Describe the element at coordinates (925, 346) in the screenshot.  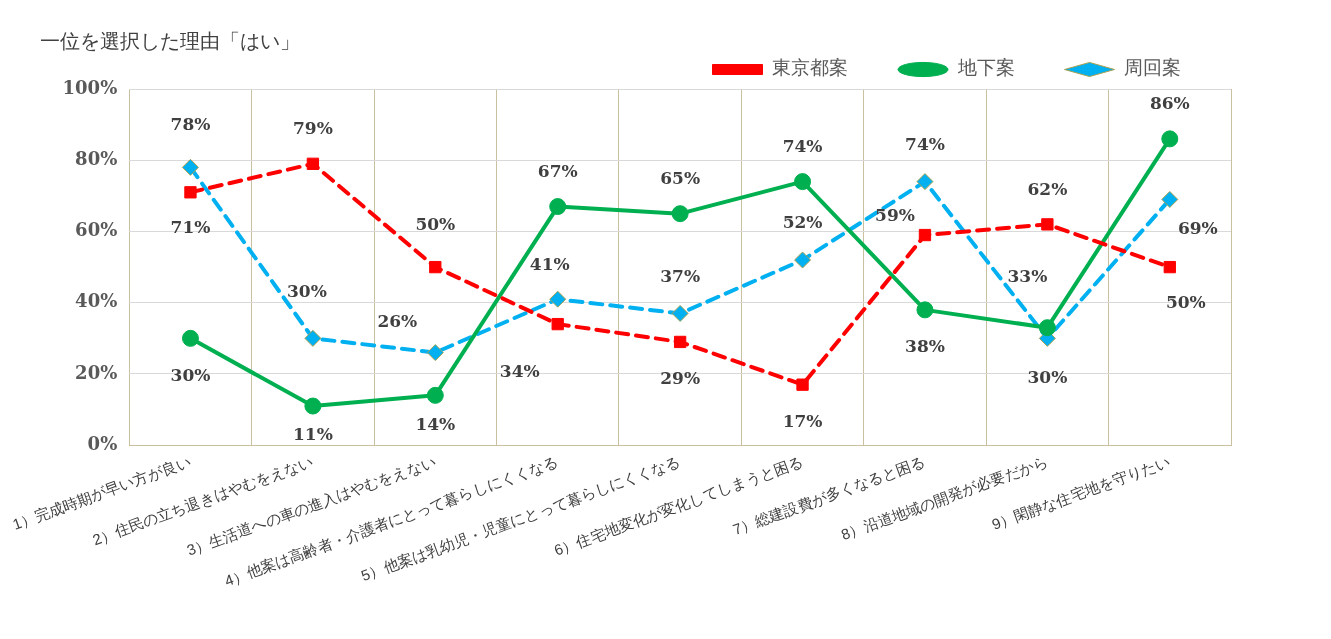
I see `data-label: 38%` at that location.